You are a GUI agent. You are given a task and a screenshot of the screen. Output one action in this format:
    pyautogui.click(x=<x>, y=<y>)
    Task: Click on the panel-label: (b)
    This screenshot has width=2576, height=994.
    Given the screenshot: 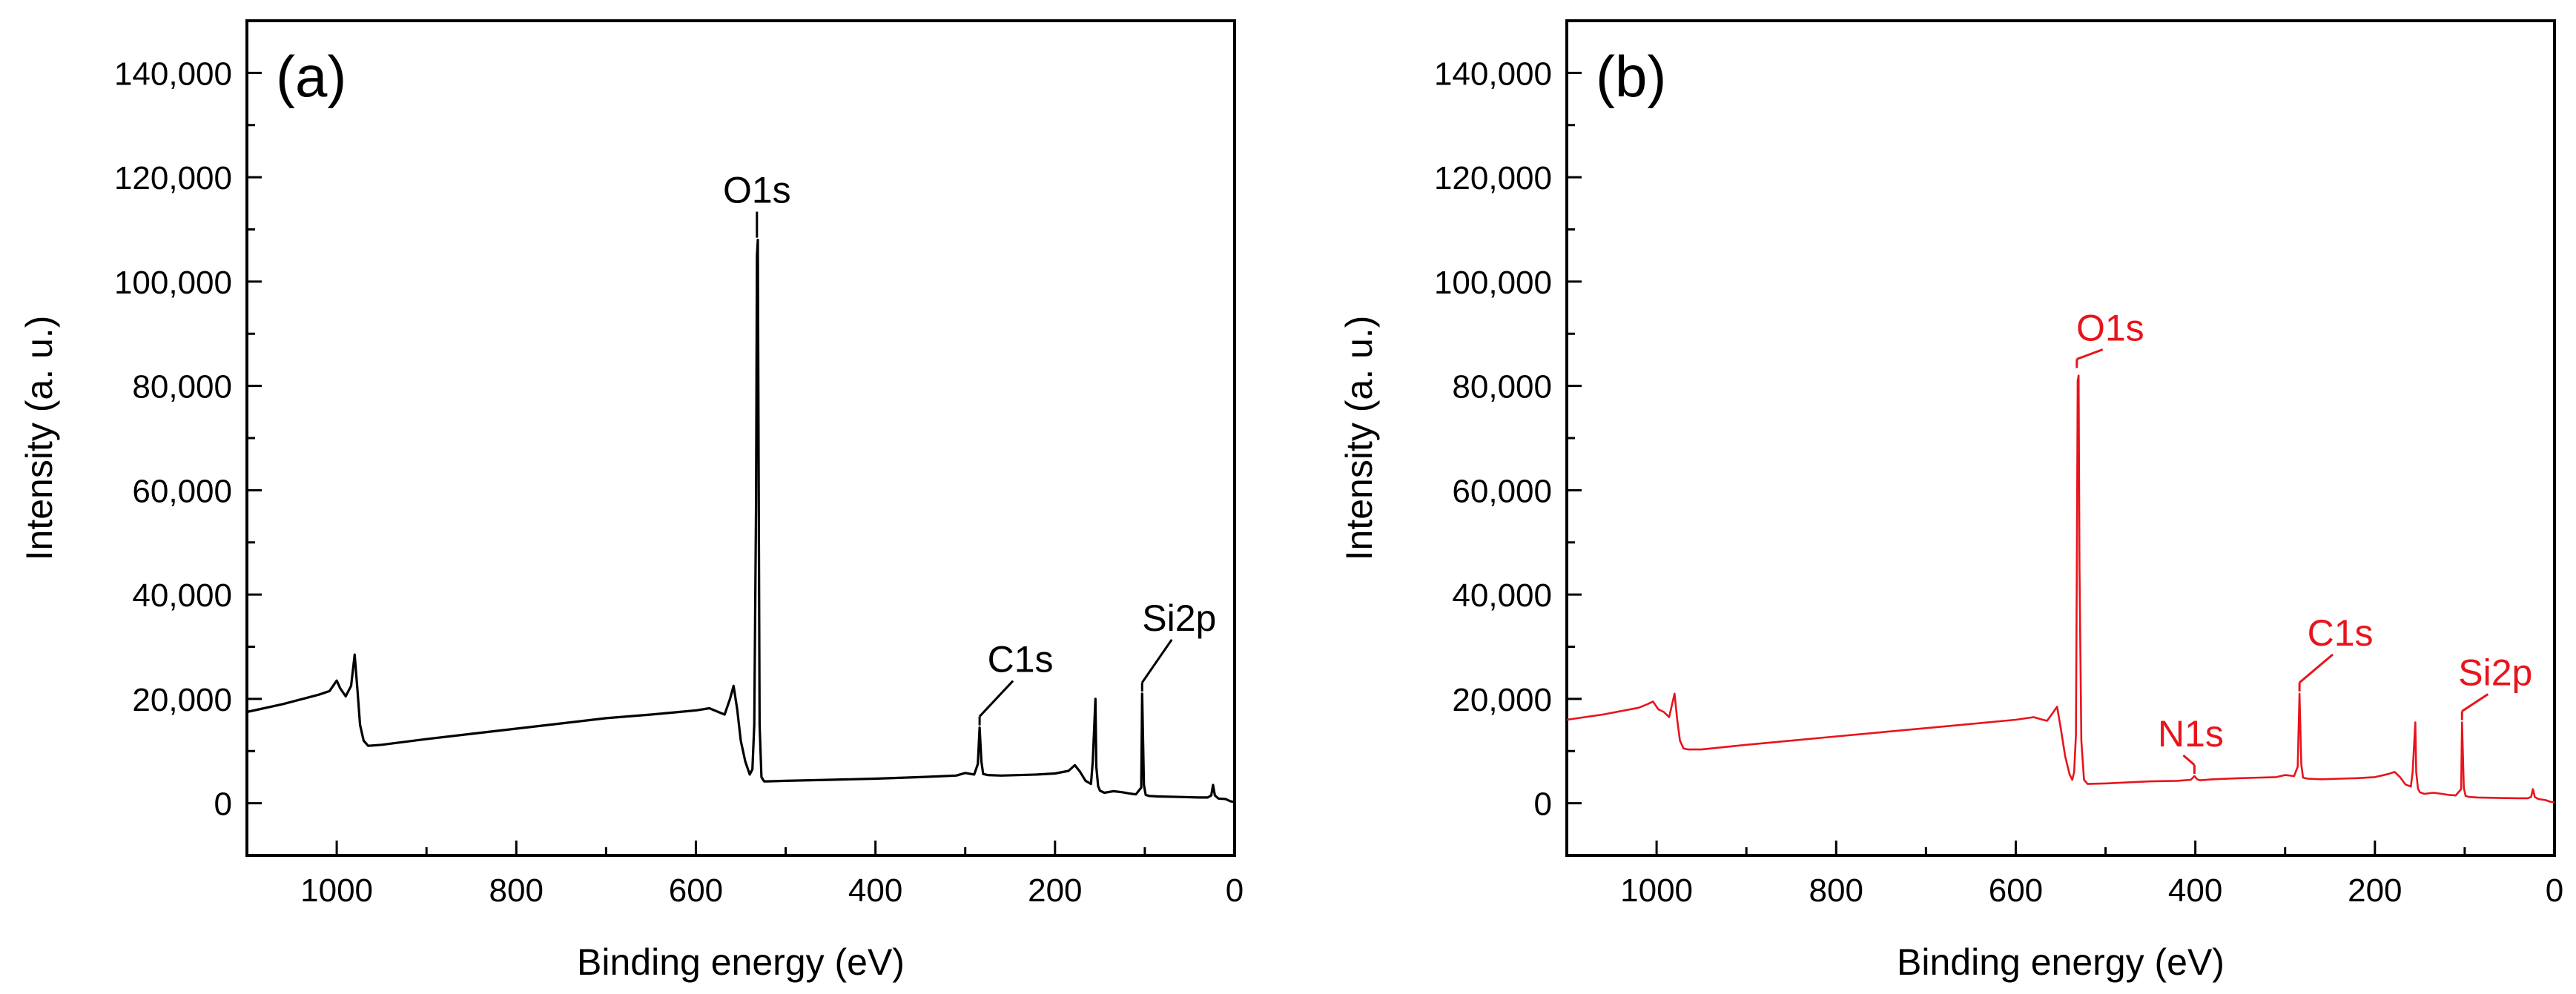 What is the action you would take?
    pyautogui.click(x=1631, y=77)
    